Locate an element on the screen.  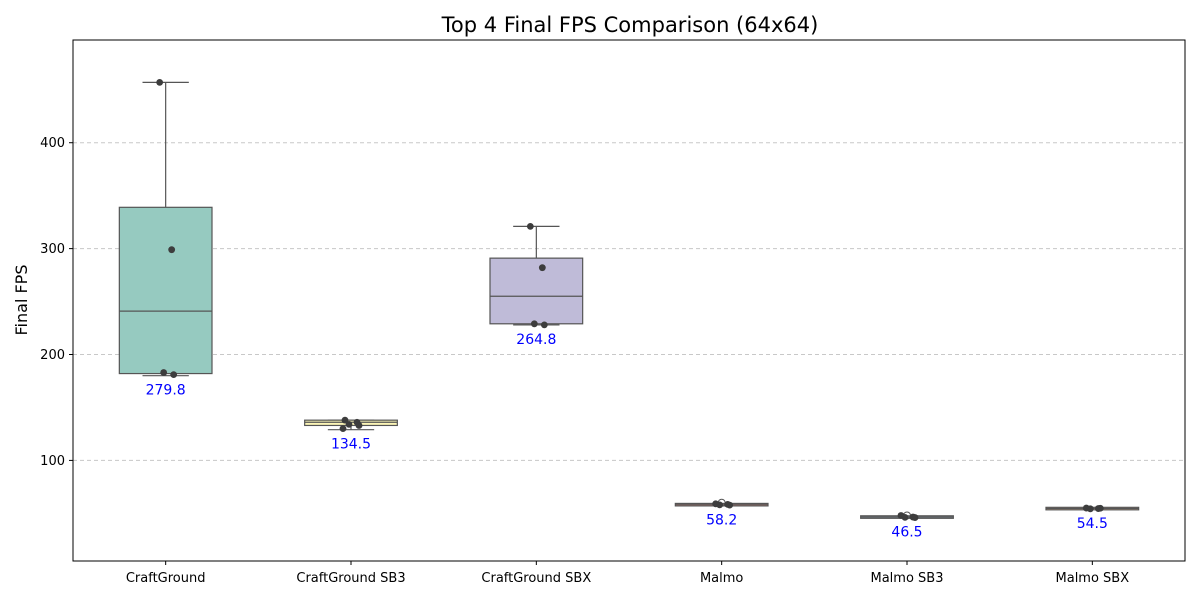
mean-label: 58.2 is located at coordinates (721, 520).